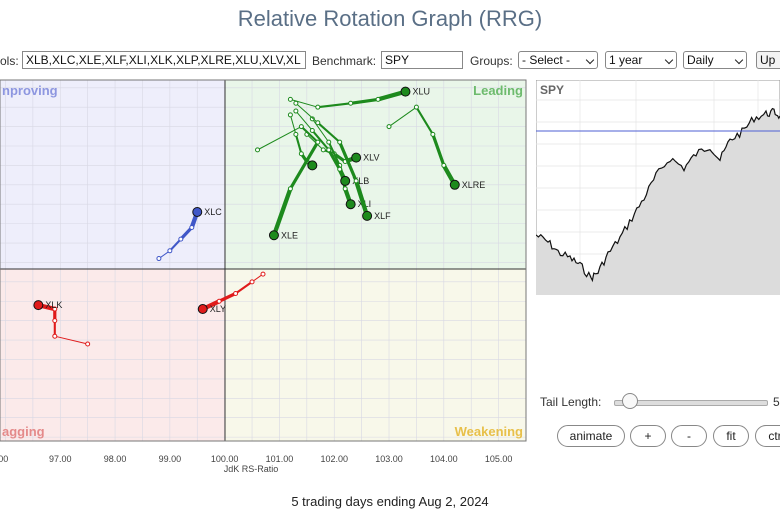  What do you see at coordinates (312, 165) in the screenshot?
I see `head-point-xlk2` at bounding box center [312, 165].